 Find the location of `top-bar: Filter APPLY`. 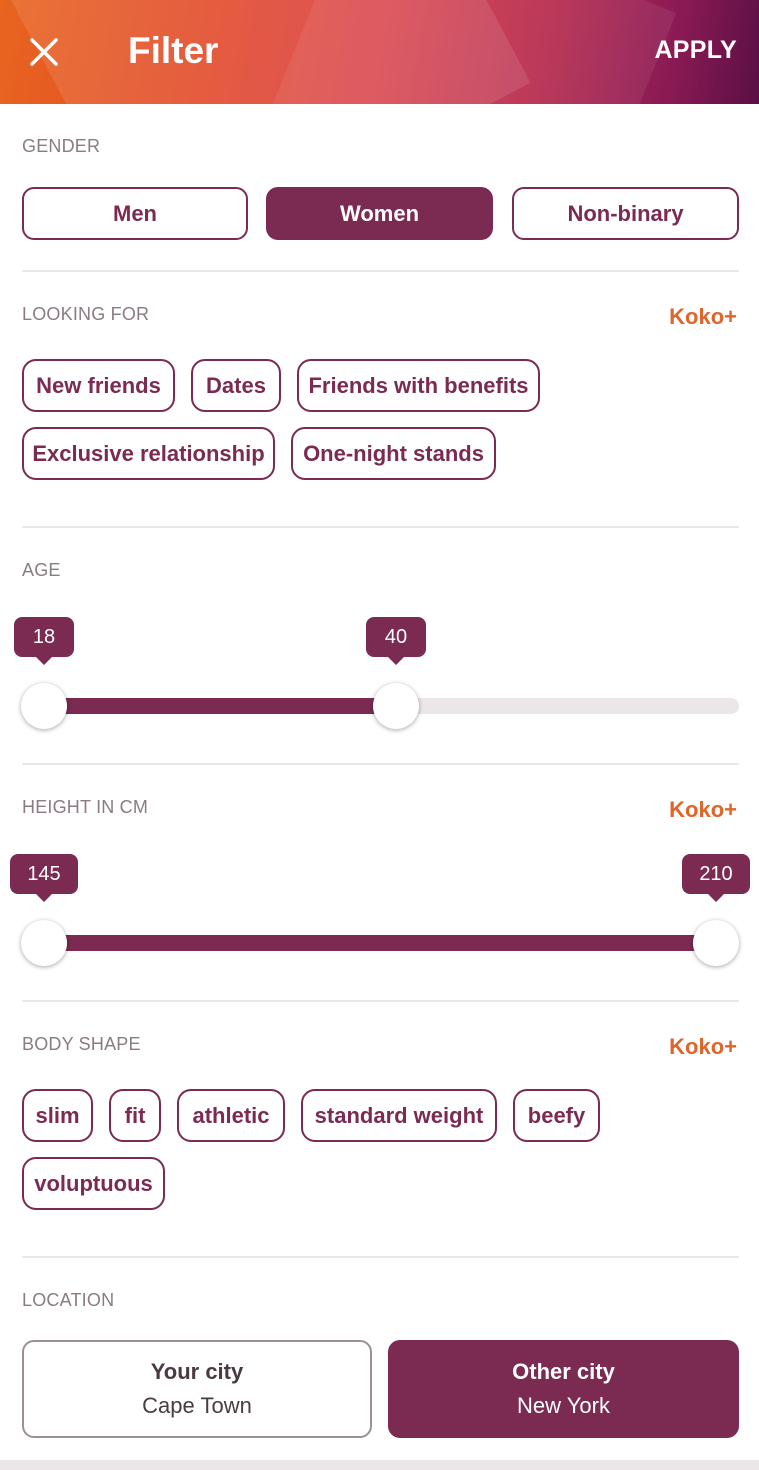

top-bar: Filter APPLY is located at coordinates (379, 52).